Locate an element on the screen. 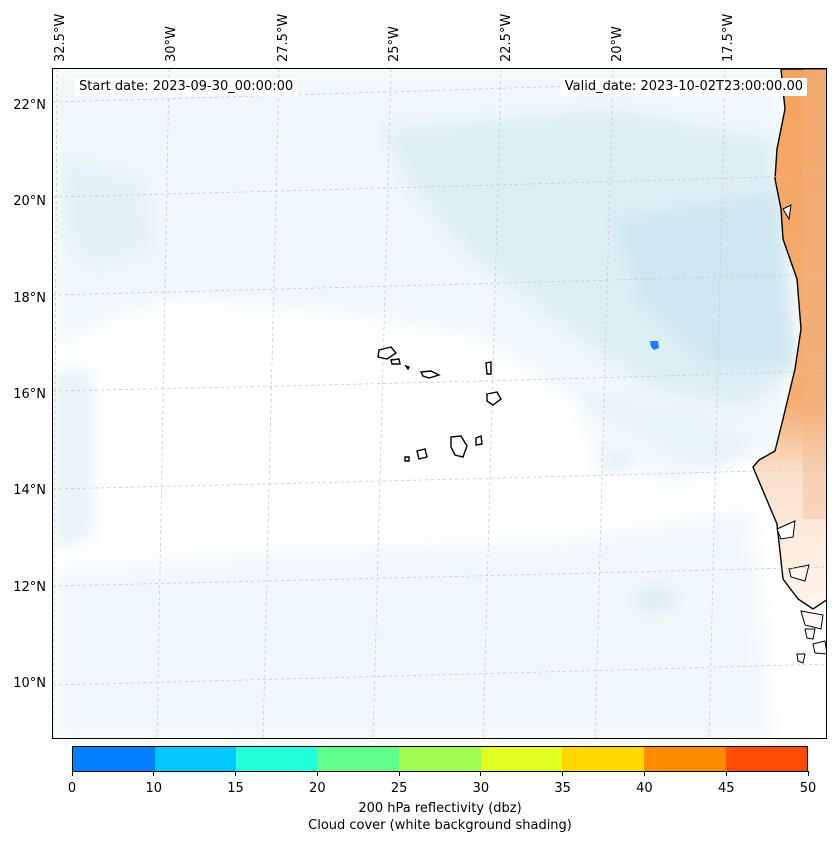 The width and height of the screenshot is (837, 843). start-date-label: Start date: 2023-09-30_00:00:00 is located at coordinates (186, 87).